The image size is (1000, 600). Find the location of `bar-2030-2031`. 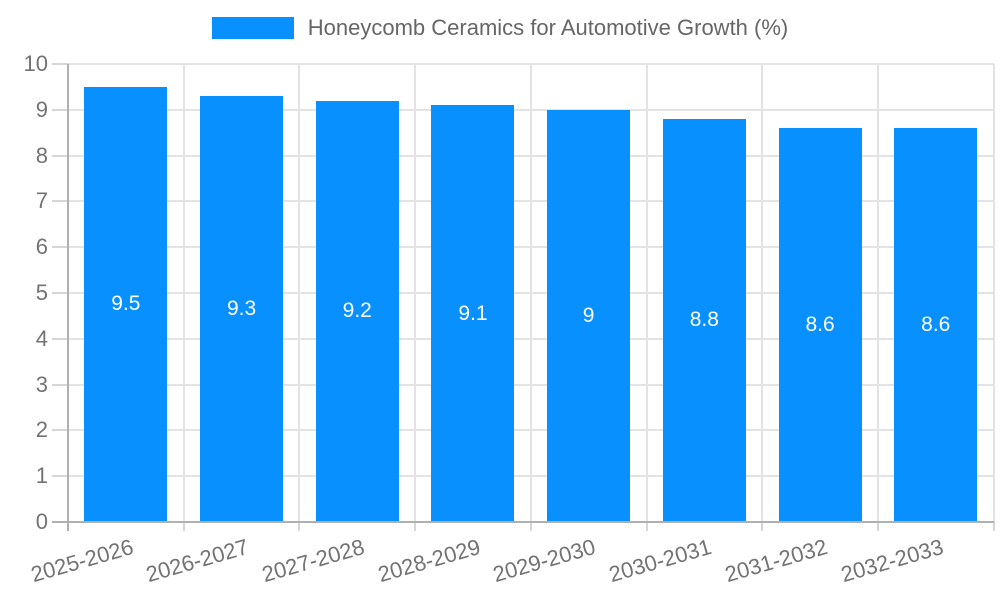

bar-2030-2031 is located at coordinates (704, 320).